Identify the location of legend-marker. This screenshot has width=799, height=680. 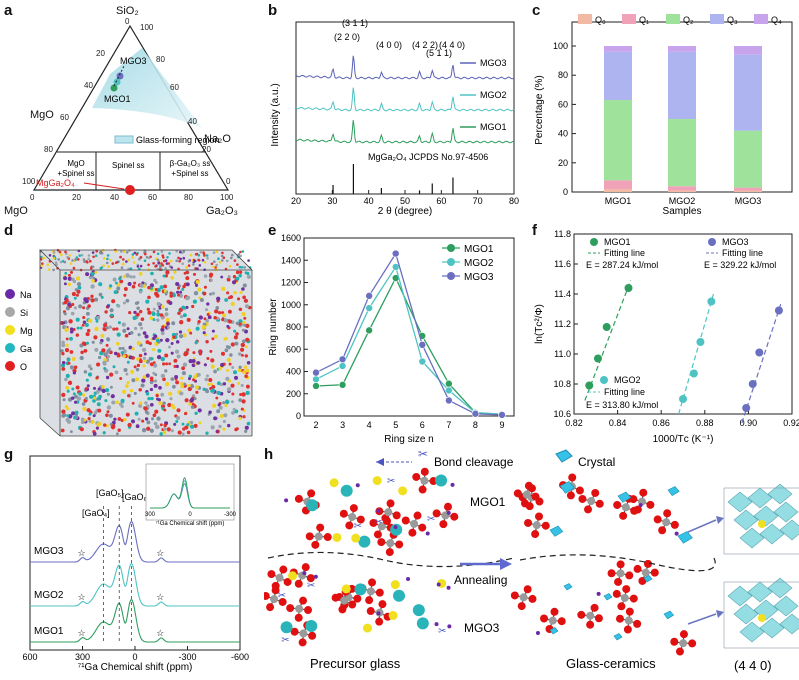
(10, 348).